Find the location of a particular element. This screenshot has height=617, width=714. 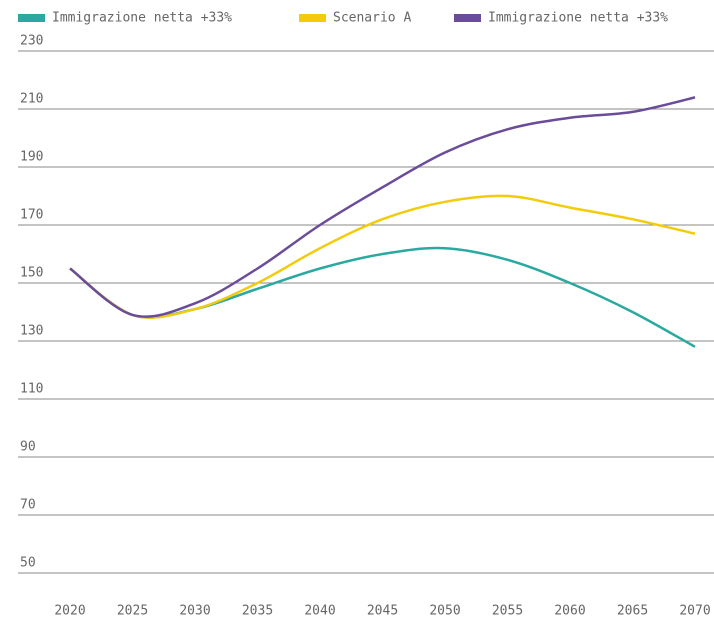

x-tick-label: 2060 is located at coordinates (569, 610).